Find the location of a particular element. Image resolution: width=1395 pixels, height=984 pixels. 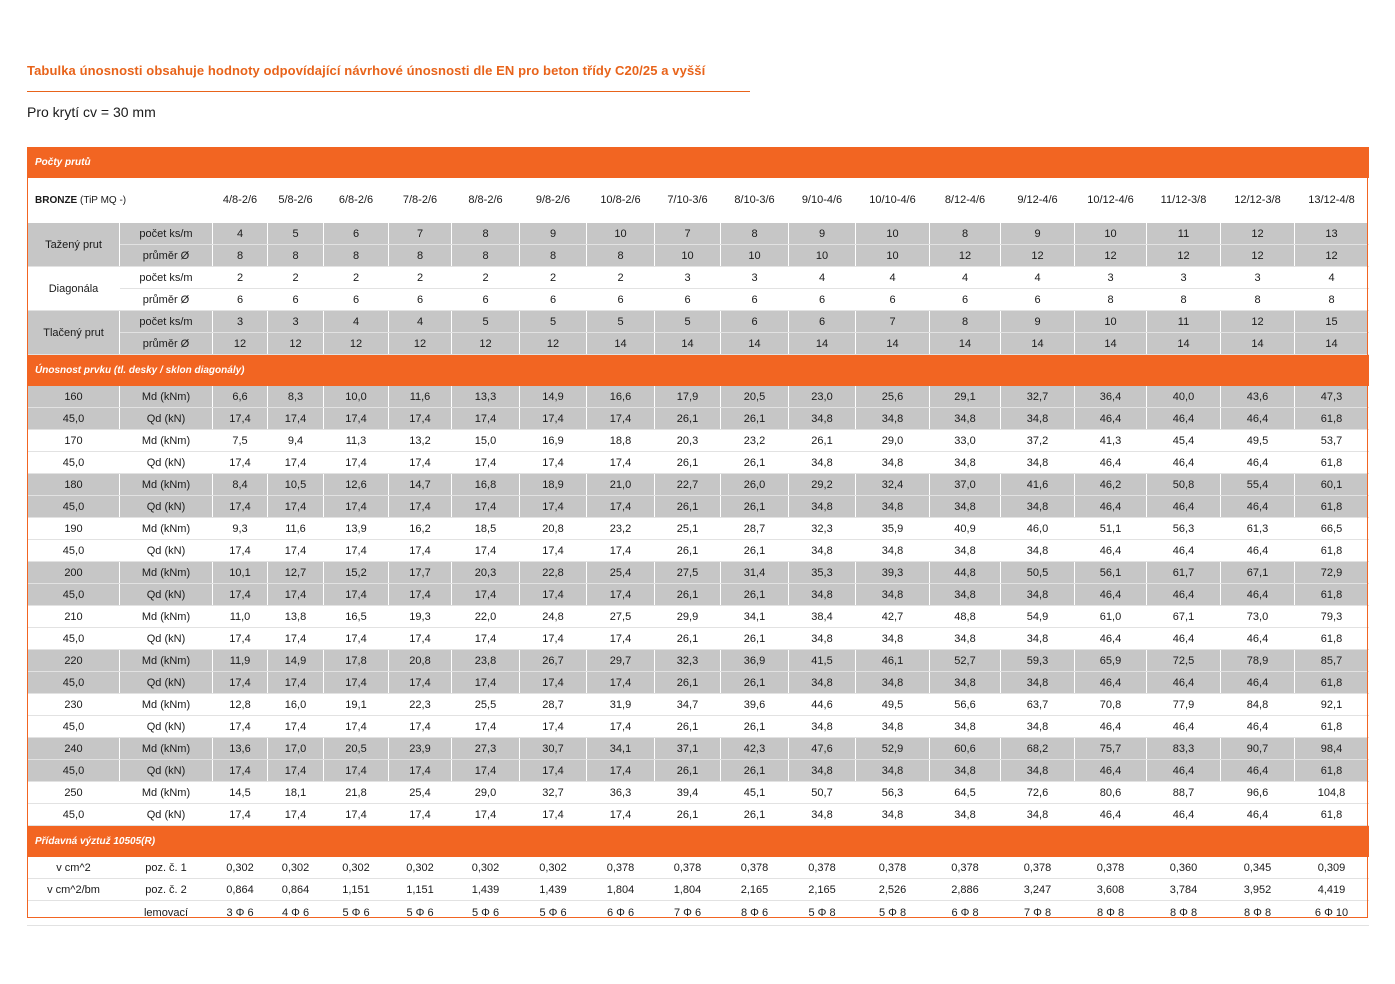

reinforcement-value: 7 Φ 6 is located at coordinates (687, 913).